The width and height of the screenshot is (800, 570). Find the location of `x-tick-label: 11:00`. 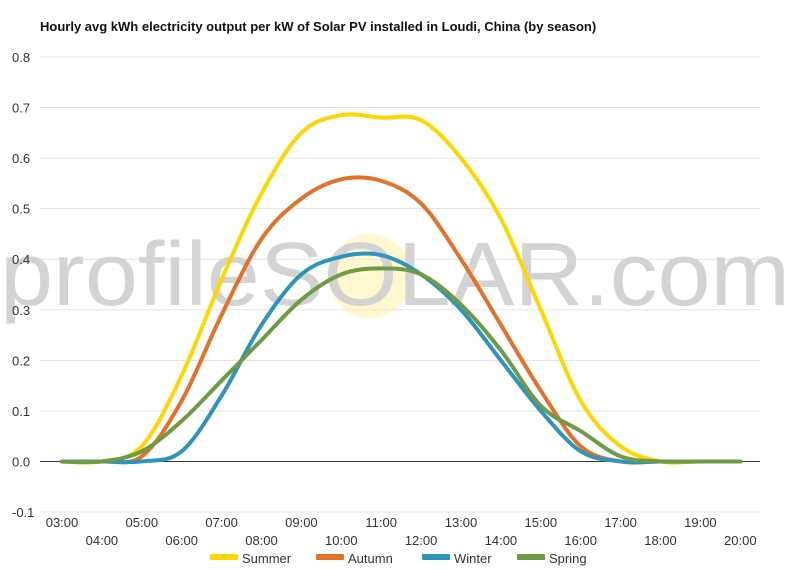

x-tick-label: 11:00 is located at coordinates (381, 522).